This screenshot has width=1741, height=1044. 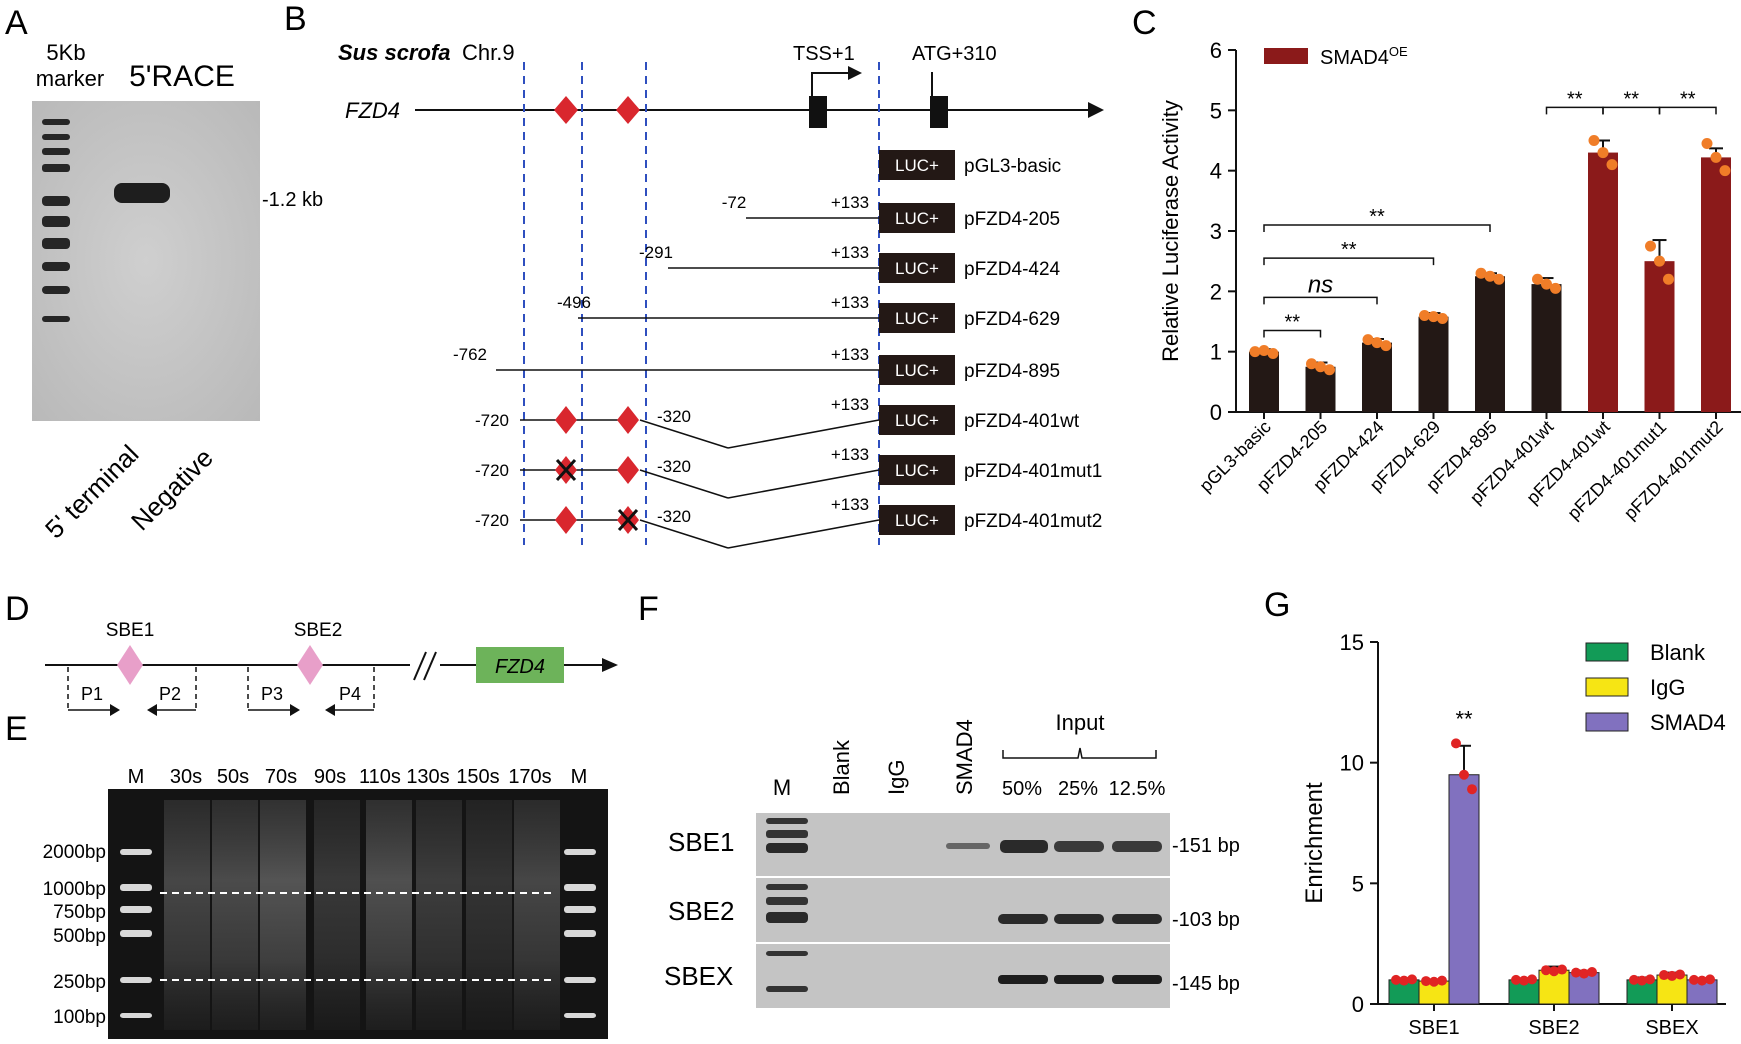 I want to click on tss-arrowhead, so click(x=855, y=73).